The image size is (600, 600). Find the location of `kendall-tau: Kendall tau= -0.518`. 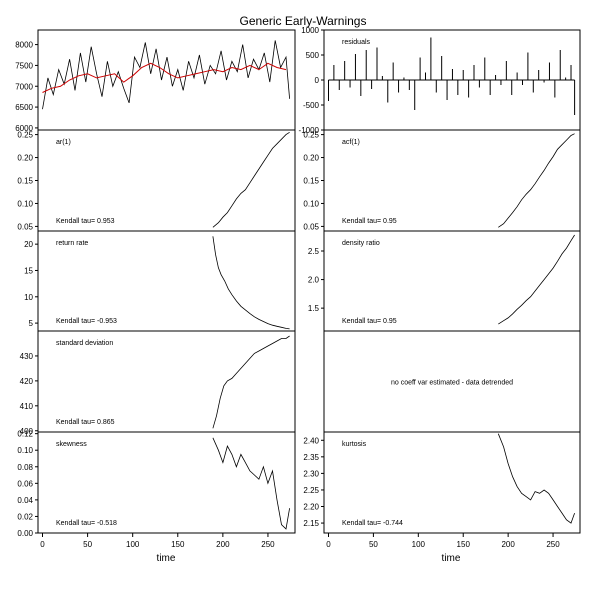

kendall-tau: Kendall tau= -0.518 is located at coordinates (86, 523).